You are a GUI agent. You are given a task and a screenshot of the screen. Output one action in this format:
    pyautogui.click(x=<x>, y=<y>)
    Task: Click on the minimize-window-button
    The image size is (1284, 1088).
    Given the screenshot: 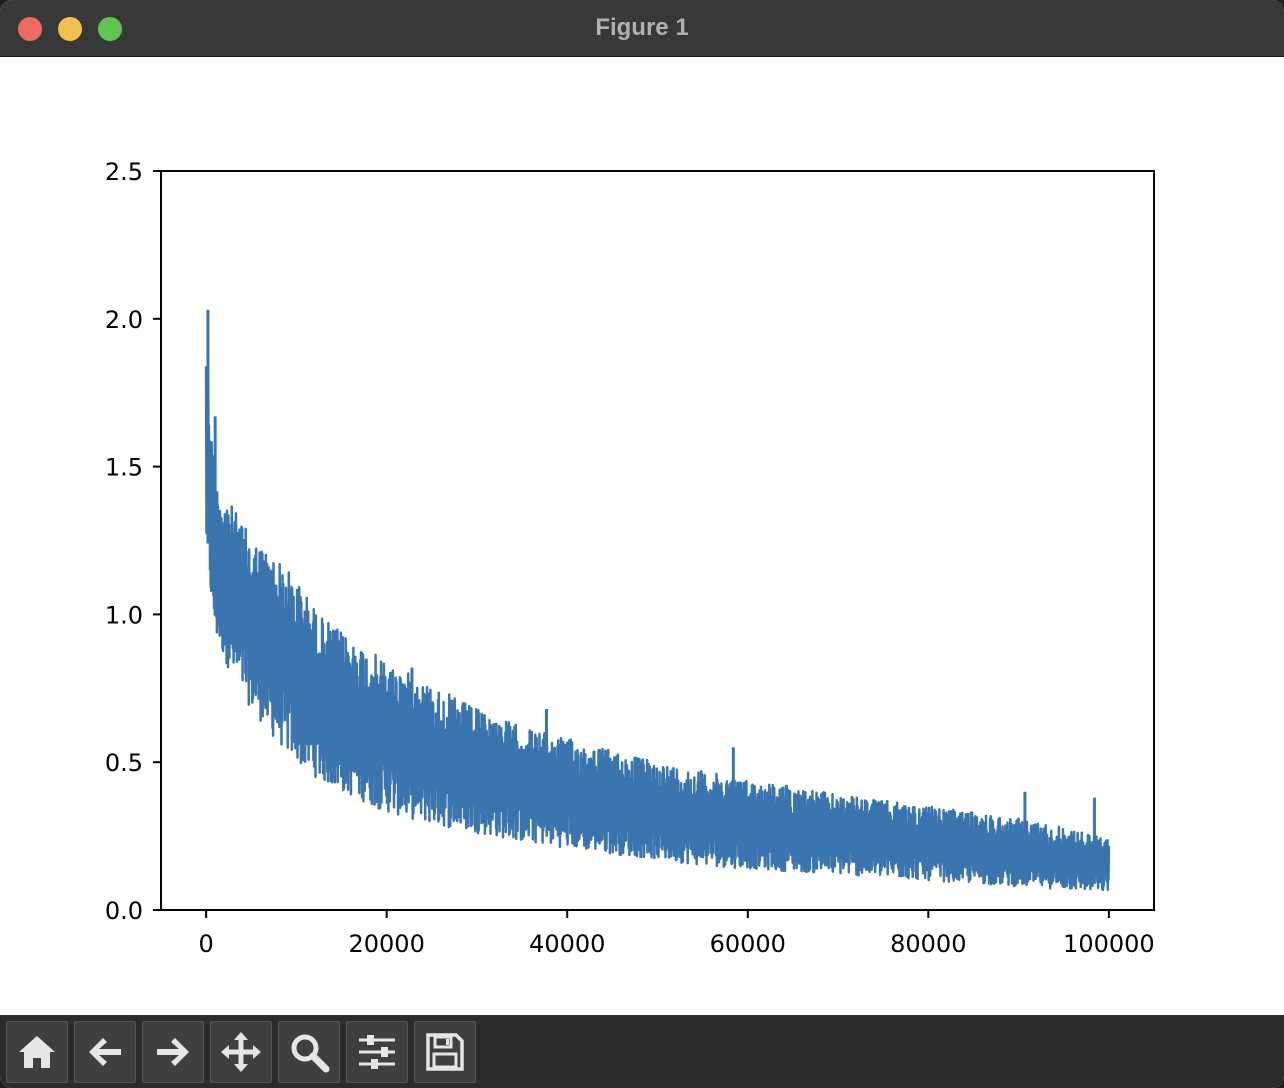 What is the action you would take?
    pyautogui.click(x=70, y=29)
    